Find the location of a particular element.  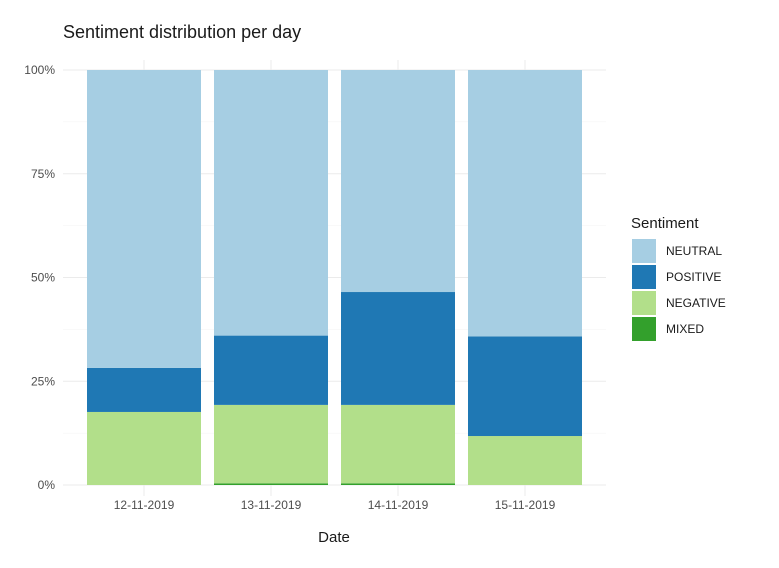

x-axis-title: Date is located at coordinates (334, 537).